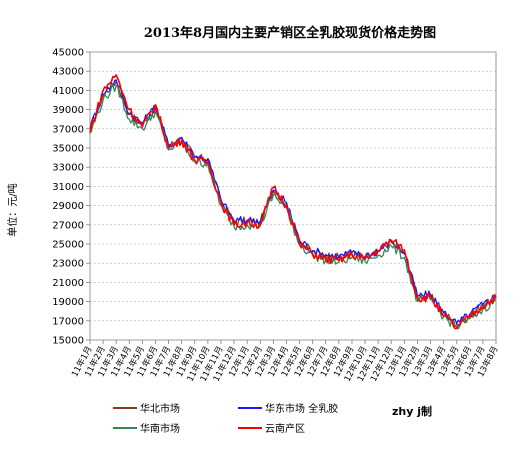  Describe the element at coordinates (301, 408) in the screenshot. I see `legend-label: 华东市场 全乳胶` at that location.